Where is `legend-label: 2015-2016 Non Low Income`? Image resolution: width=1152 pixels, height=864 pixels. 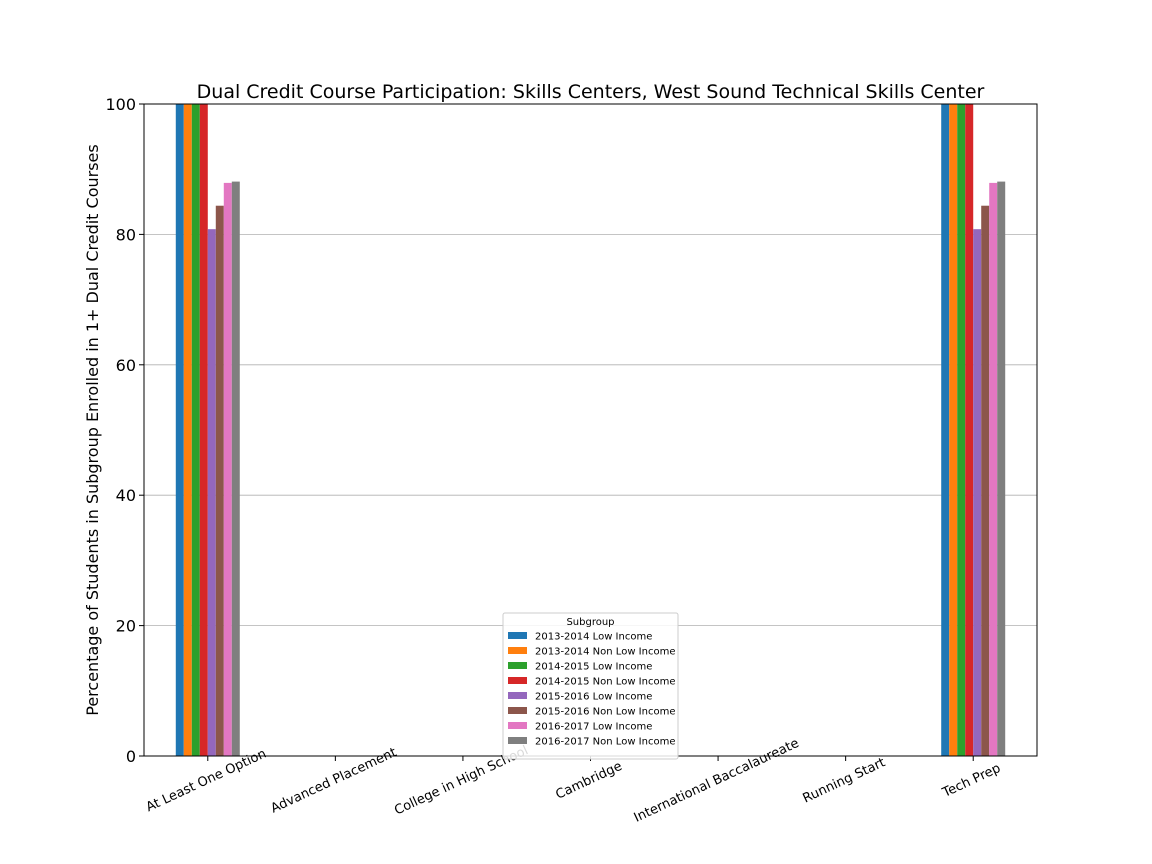 legend-label: 2015-2016 Non Low Income is located at coordinates (605, 712).